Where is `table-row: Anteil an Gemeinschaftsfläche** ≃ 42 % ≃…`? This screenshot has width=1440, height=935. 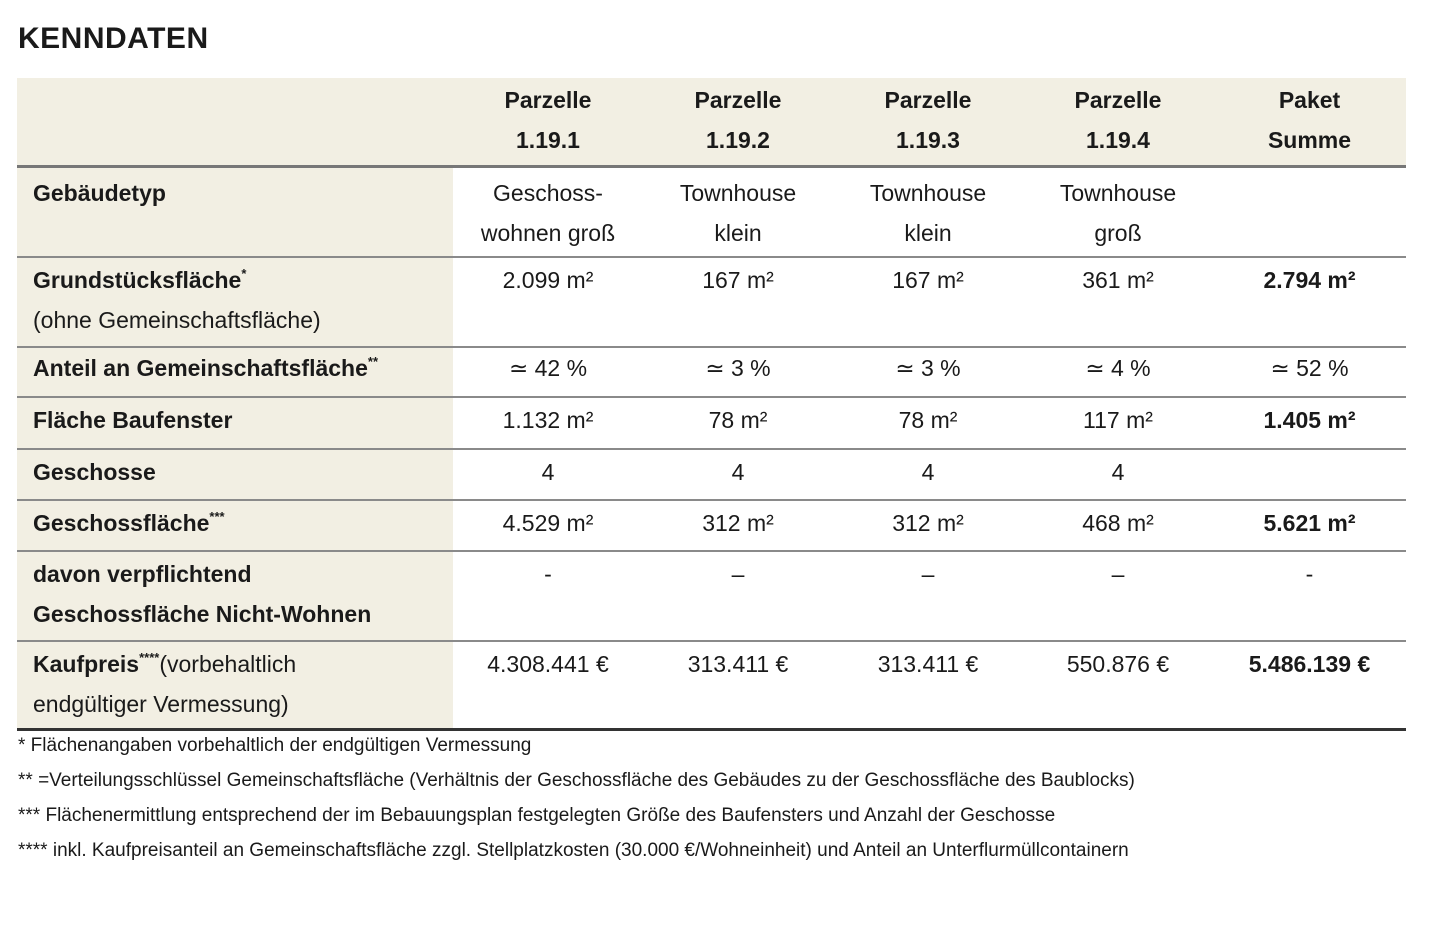 table-row: Anteil an Gemeinschaftsfläche** ≃ 42 % ≃… is located at coordinates (711, 372).